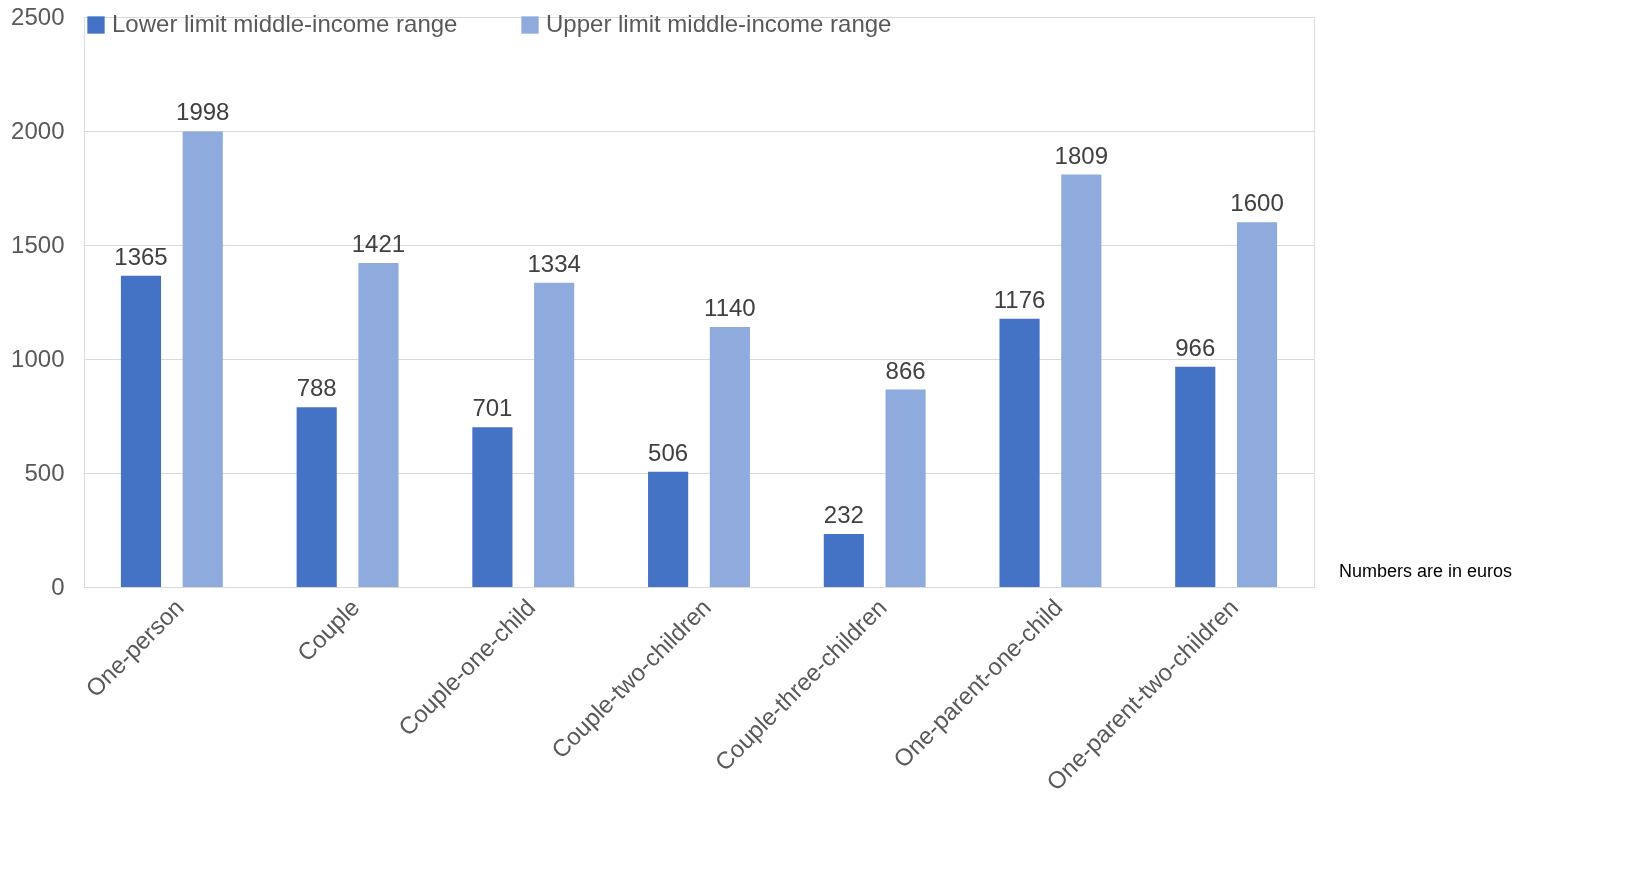 Image resolution: width=1627 pixels, height=883 pixels. Describe the element at coordinates (668, 452) in the screenshot. I see `data-label: 506` at that location.